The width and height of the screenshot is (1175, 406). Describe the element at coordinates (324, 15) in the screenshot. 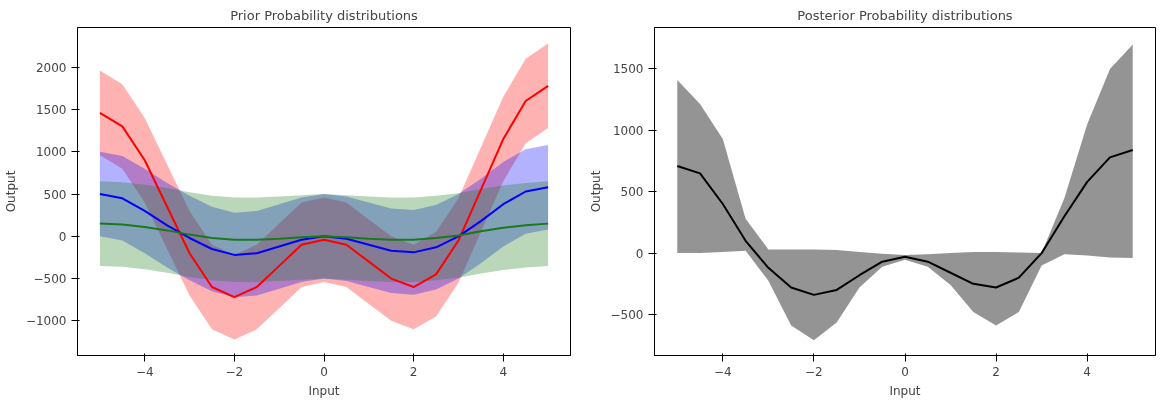

I see `chart-title: Prior Probability distributions` at that location.